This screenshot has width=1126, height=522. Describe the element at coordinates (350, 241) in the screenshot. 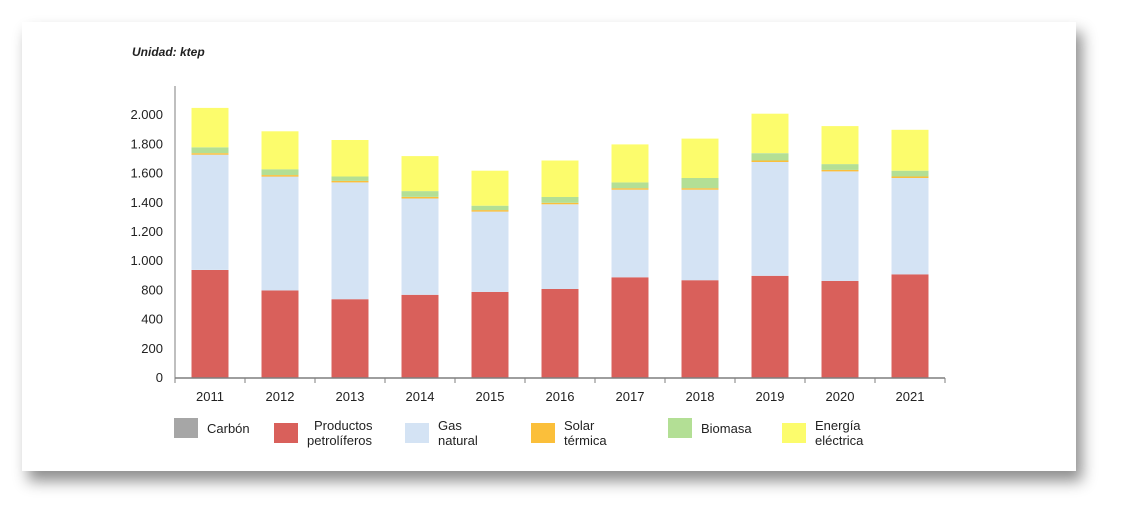

I see `bar-segment-2013-s2` at that location.